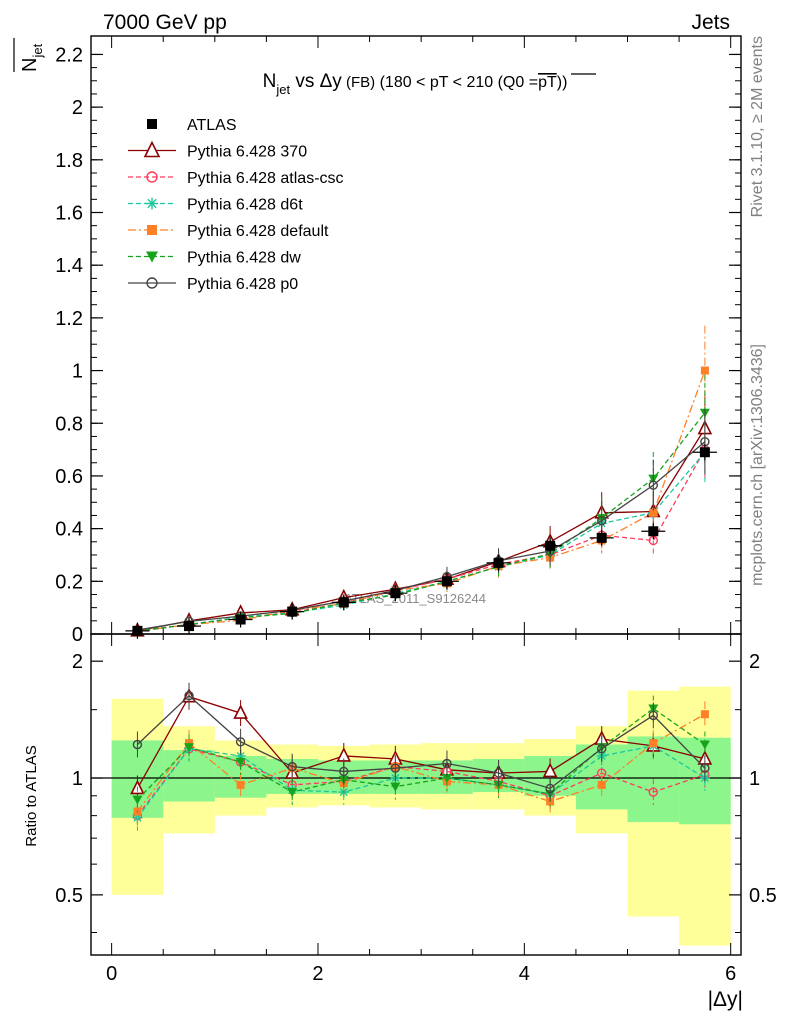  What do you see at coordinates (152, 177) in the screenshot?
I see `legend-marker-atlas_csc` at bounding box center [152, 177].